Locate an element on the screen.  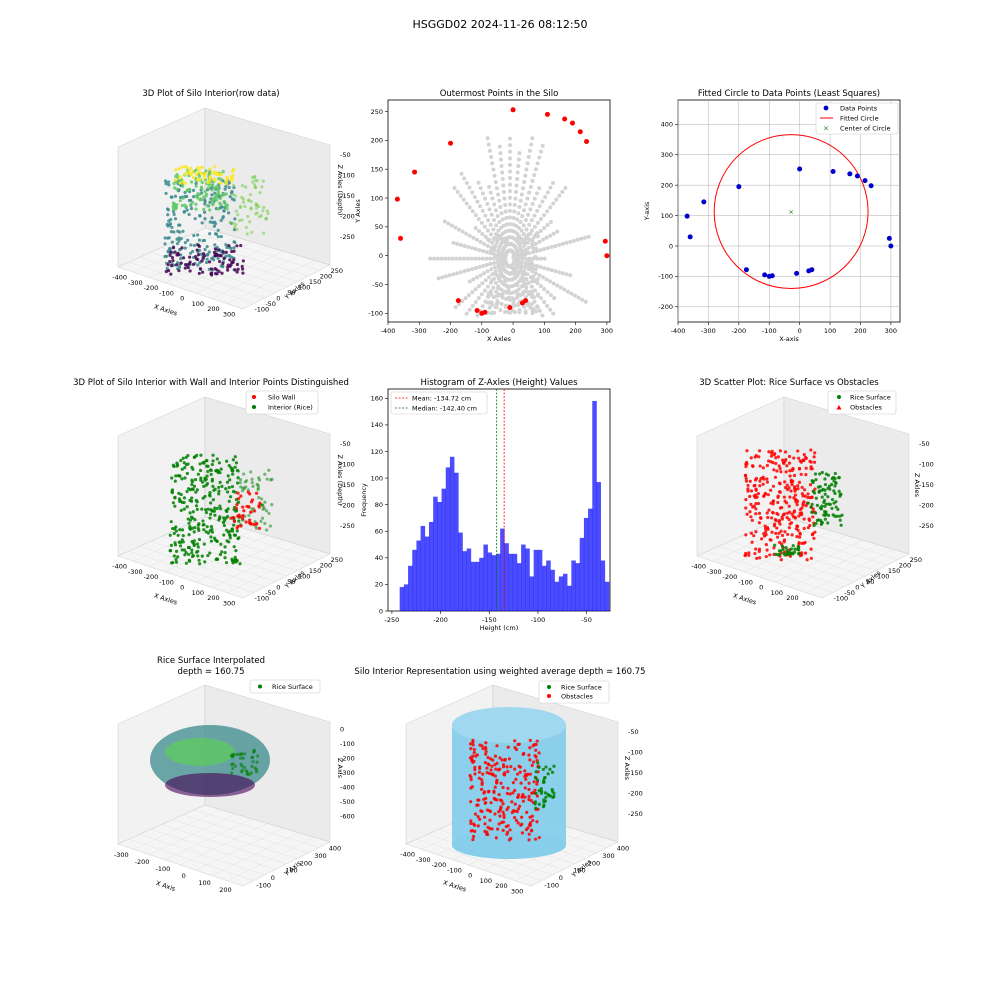
p3-legend-marker-center: × is located at coordinates (826, 129).